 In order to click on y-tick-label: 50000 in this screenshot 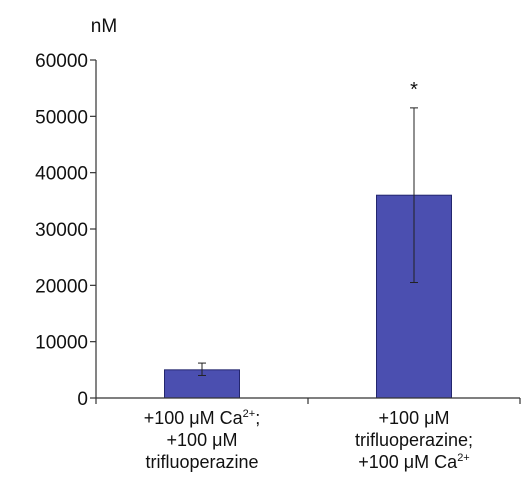, I will do `click(61, 117)`.